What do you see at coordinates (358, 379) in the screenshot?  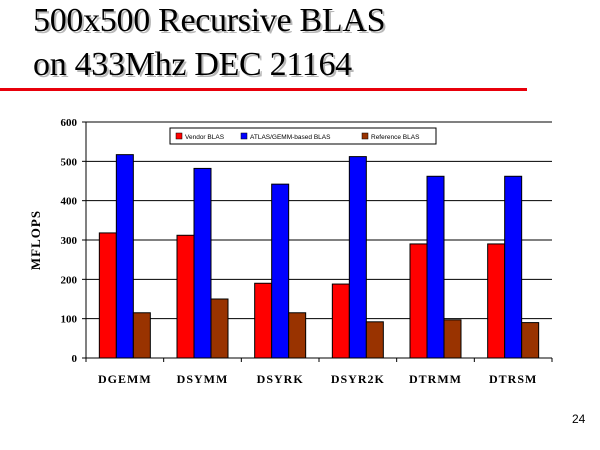 I see `x-tick-label: DSYR2K` at bounding box center [358, 379].